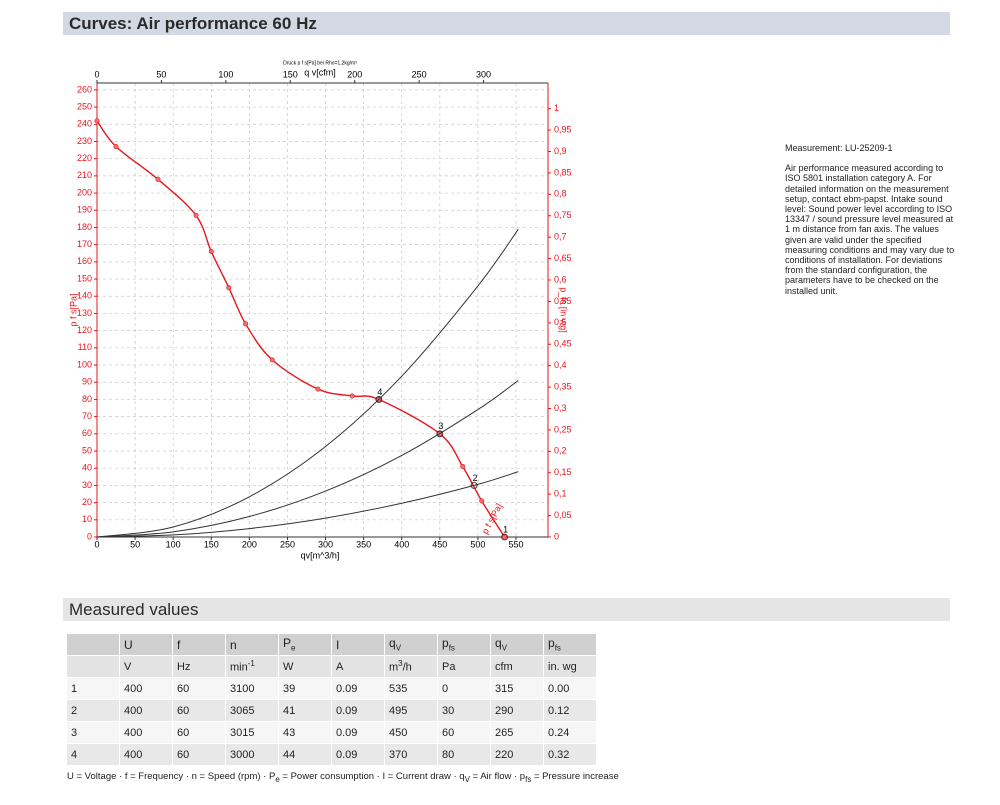 This screenshot has width=1000, height=805. I want to click on table-cell: 0.24, so click(570, 733).